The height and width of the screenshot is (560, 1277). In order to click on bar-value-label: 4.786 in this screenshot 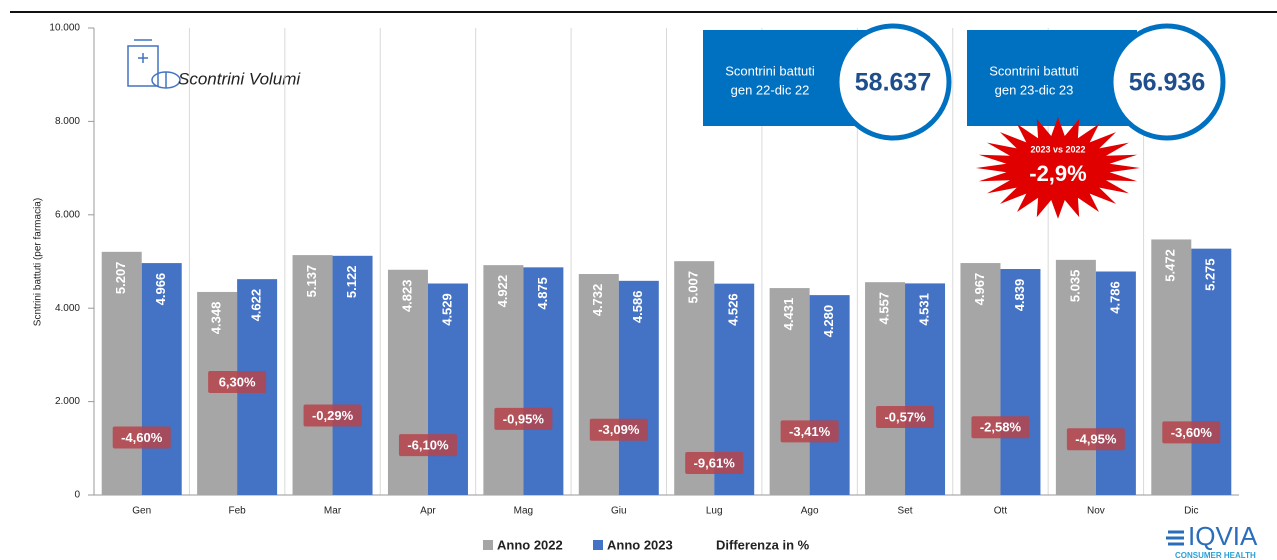, I will do `click(1114, 297)`.